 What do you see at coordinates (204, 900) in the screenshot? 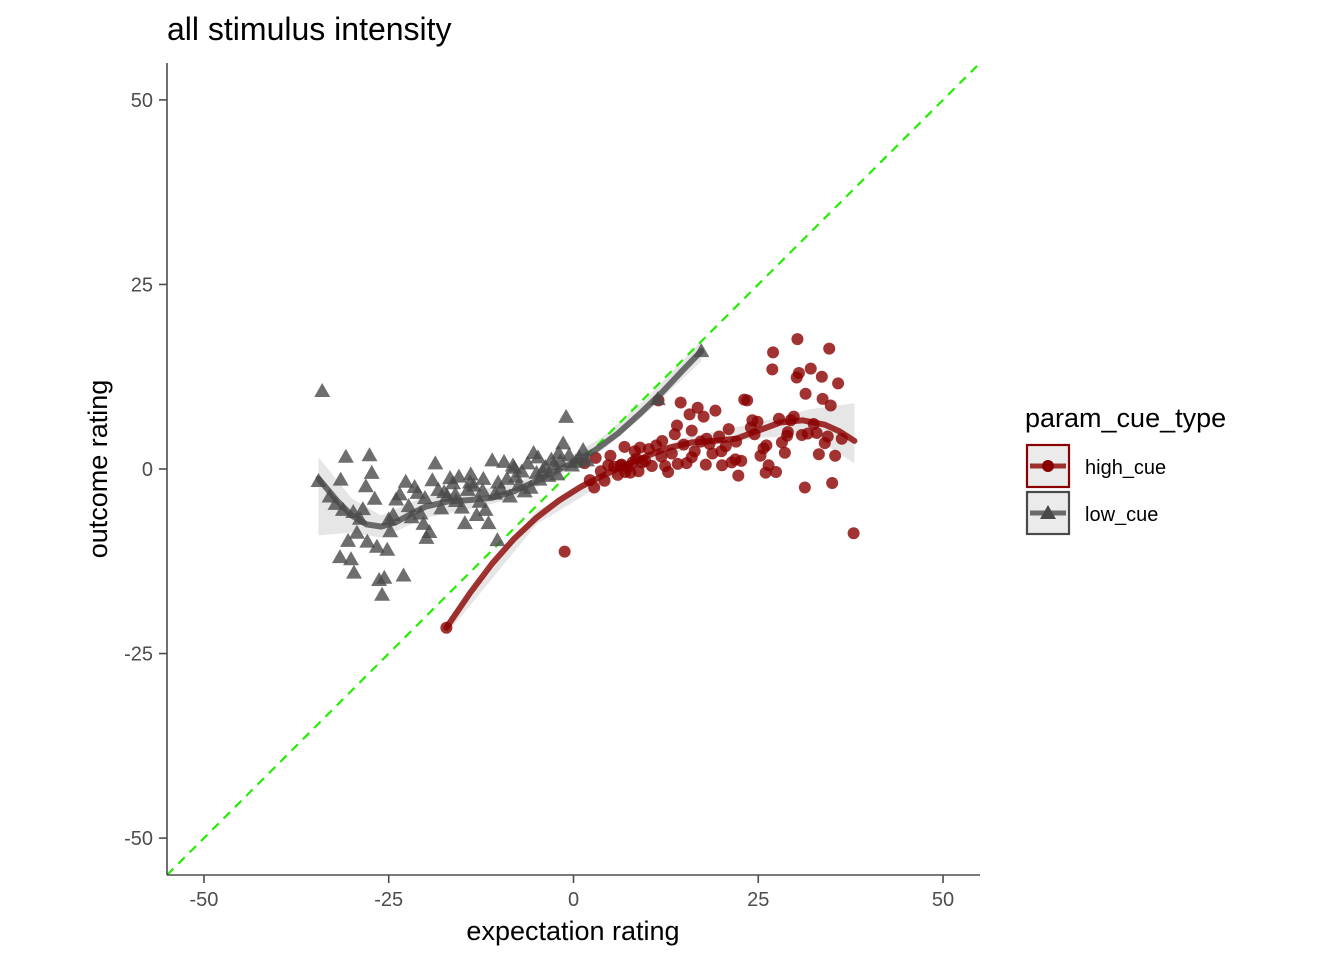
I see `x-tick-label: -50` at bounding box center [204, 900].